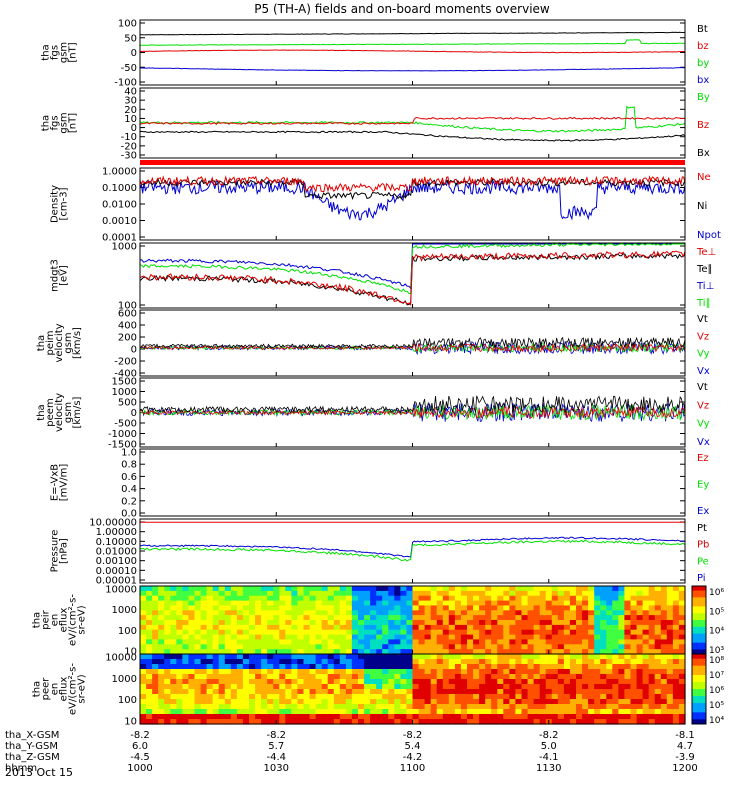 The width and height of the screenshot is (750, 800). I want to click on y-tick-label: 0.00100, so click(116, 561).